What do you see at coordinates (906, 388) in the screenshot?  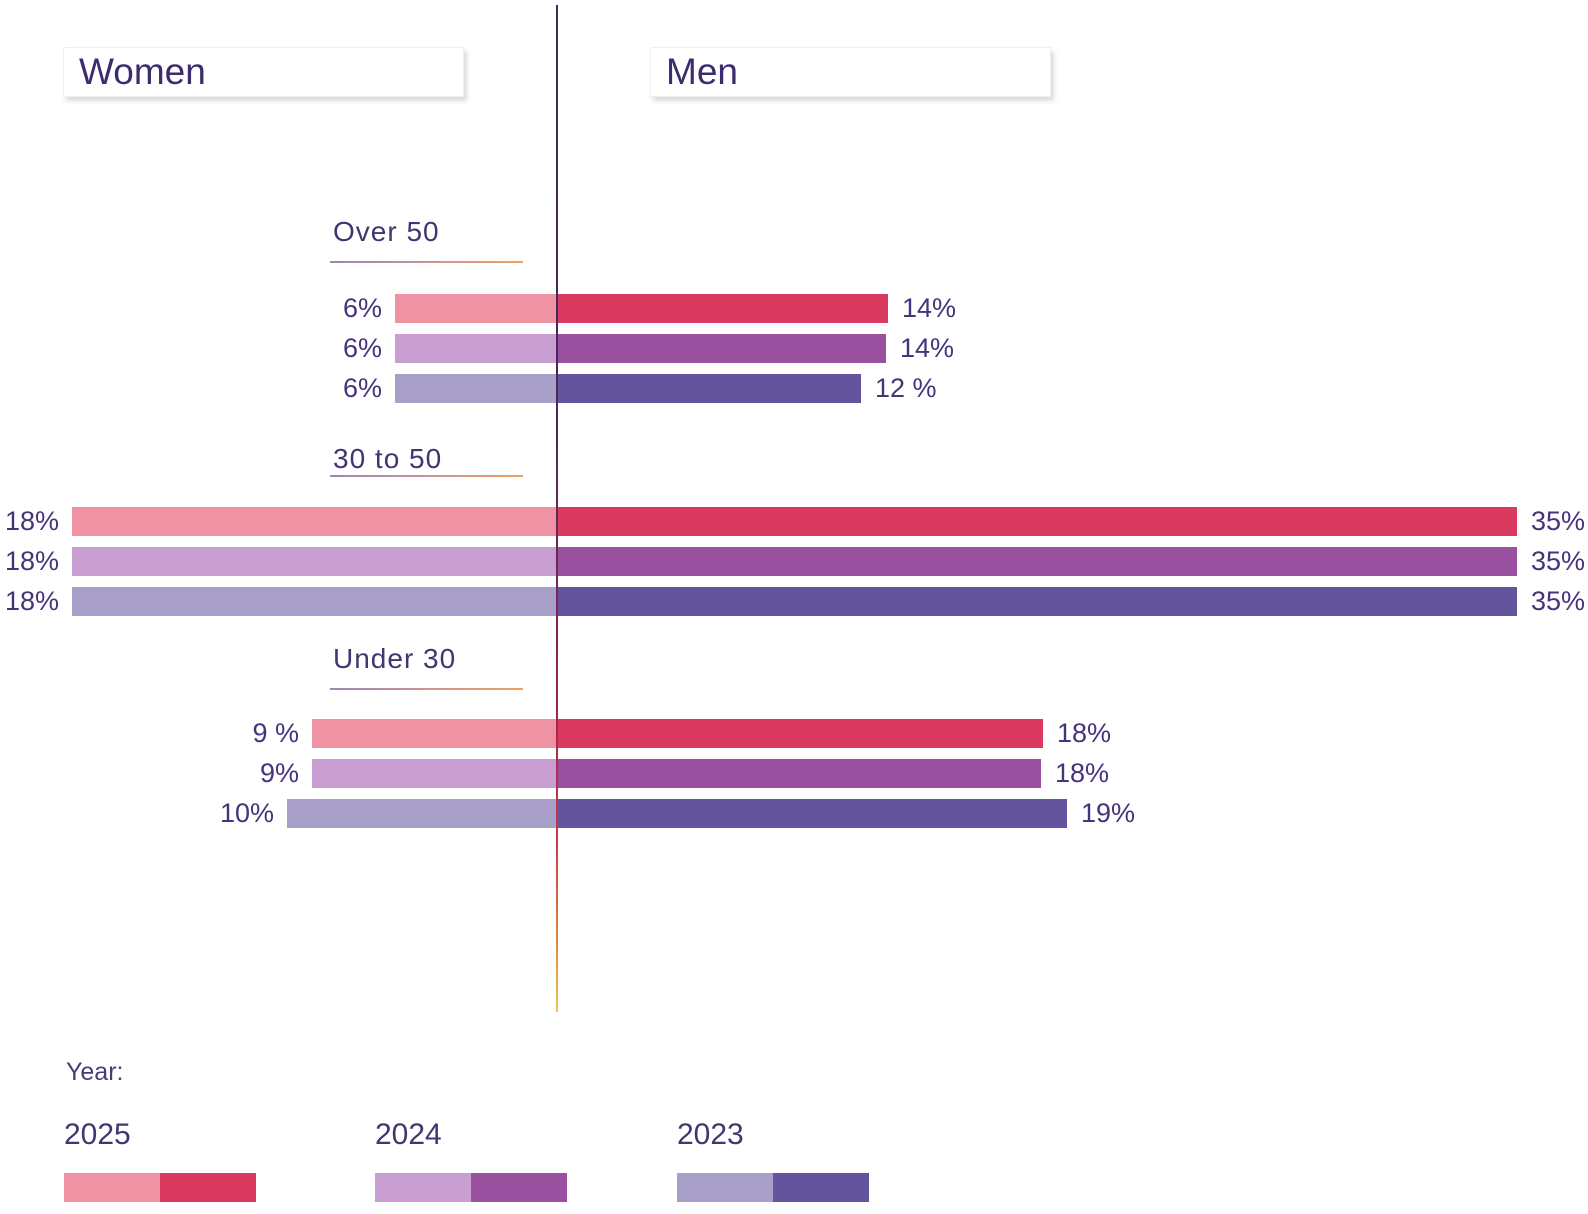 I see `men-value-label: 12 %` at bounding box center [906, 388].